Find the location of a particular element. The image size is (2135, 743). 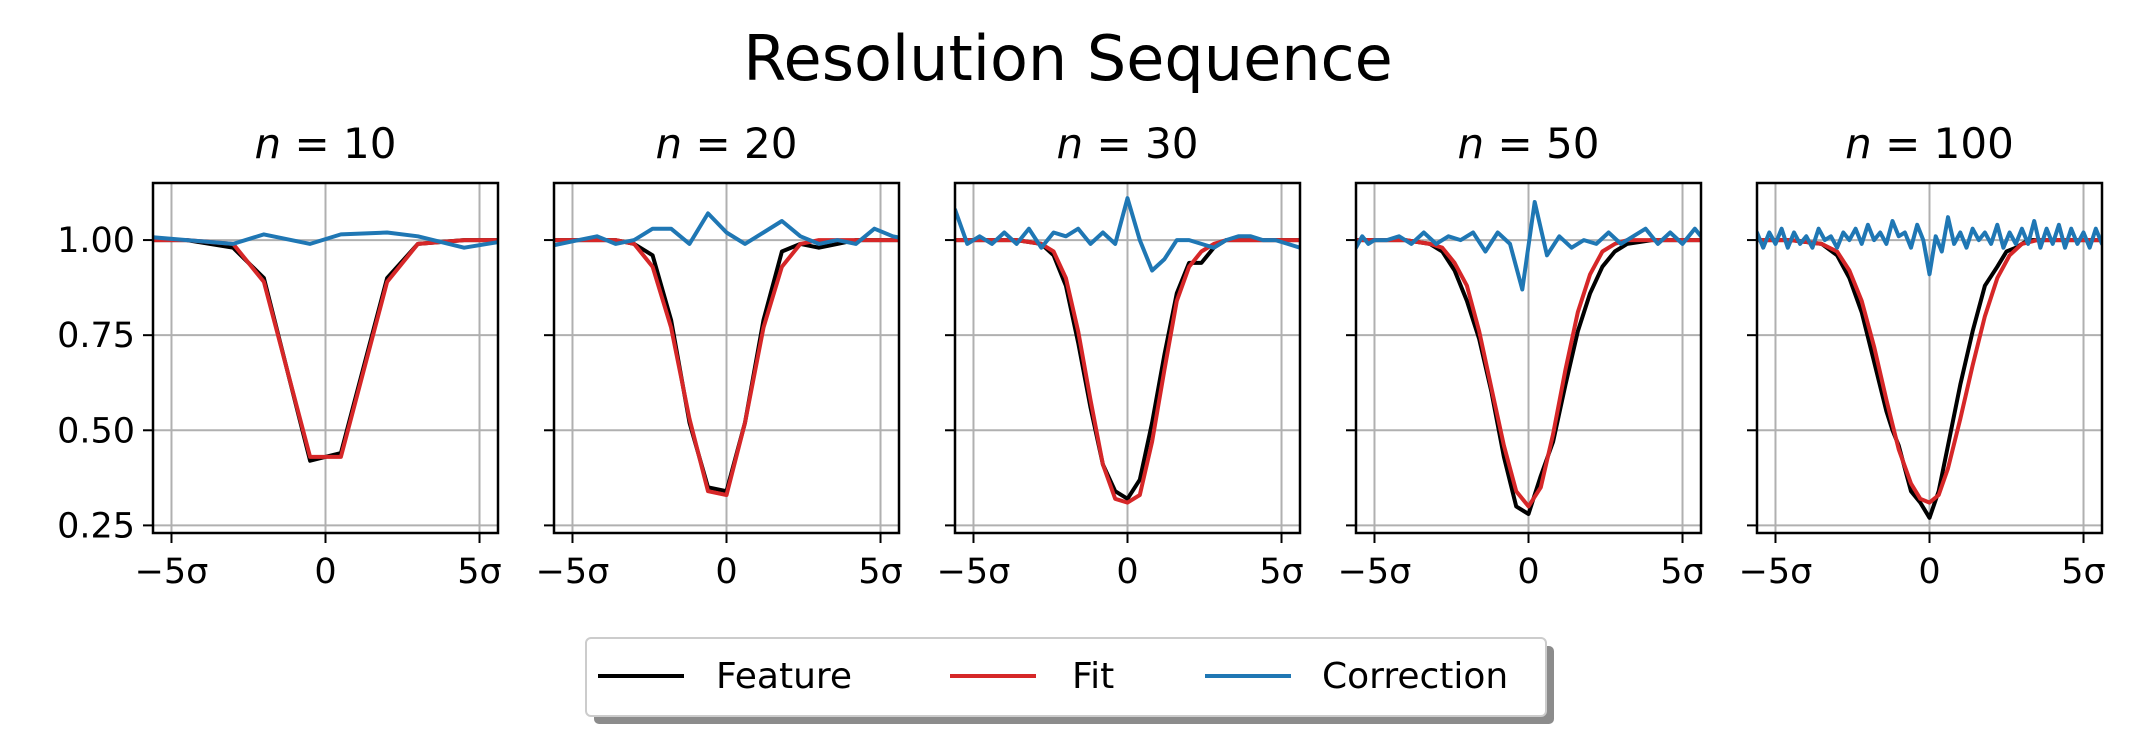

y-tick-label: 0.75 is located at coordinates (96, 336).